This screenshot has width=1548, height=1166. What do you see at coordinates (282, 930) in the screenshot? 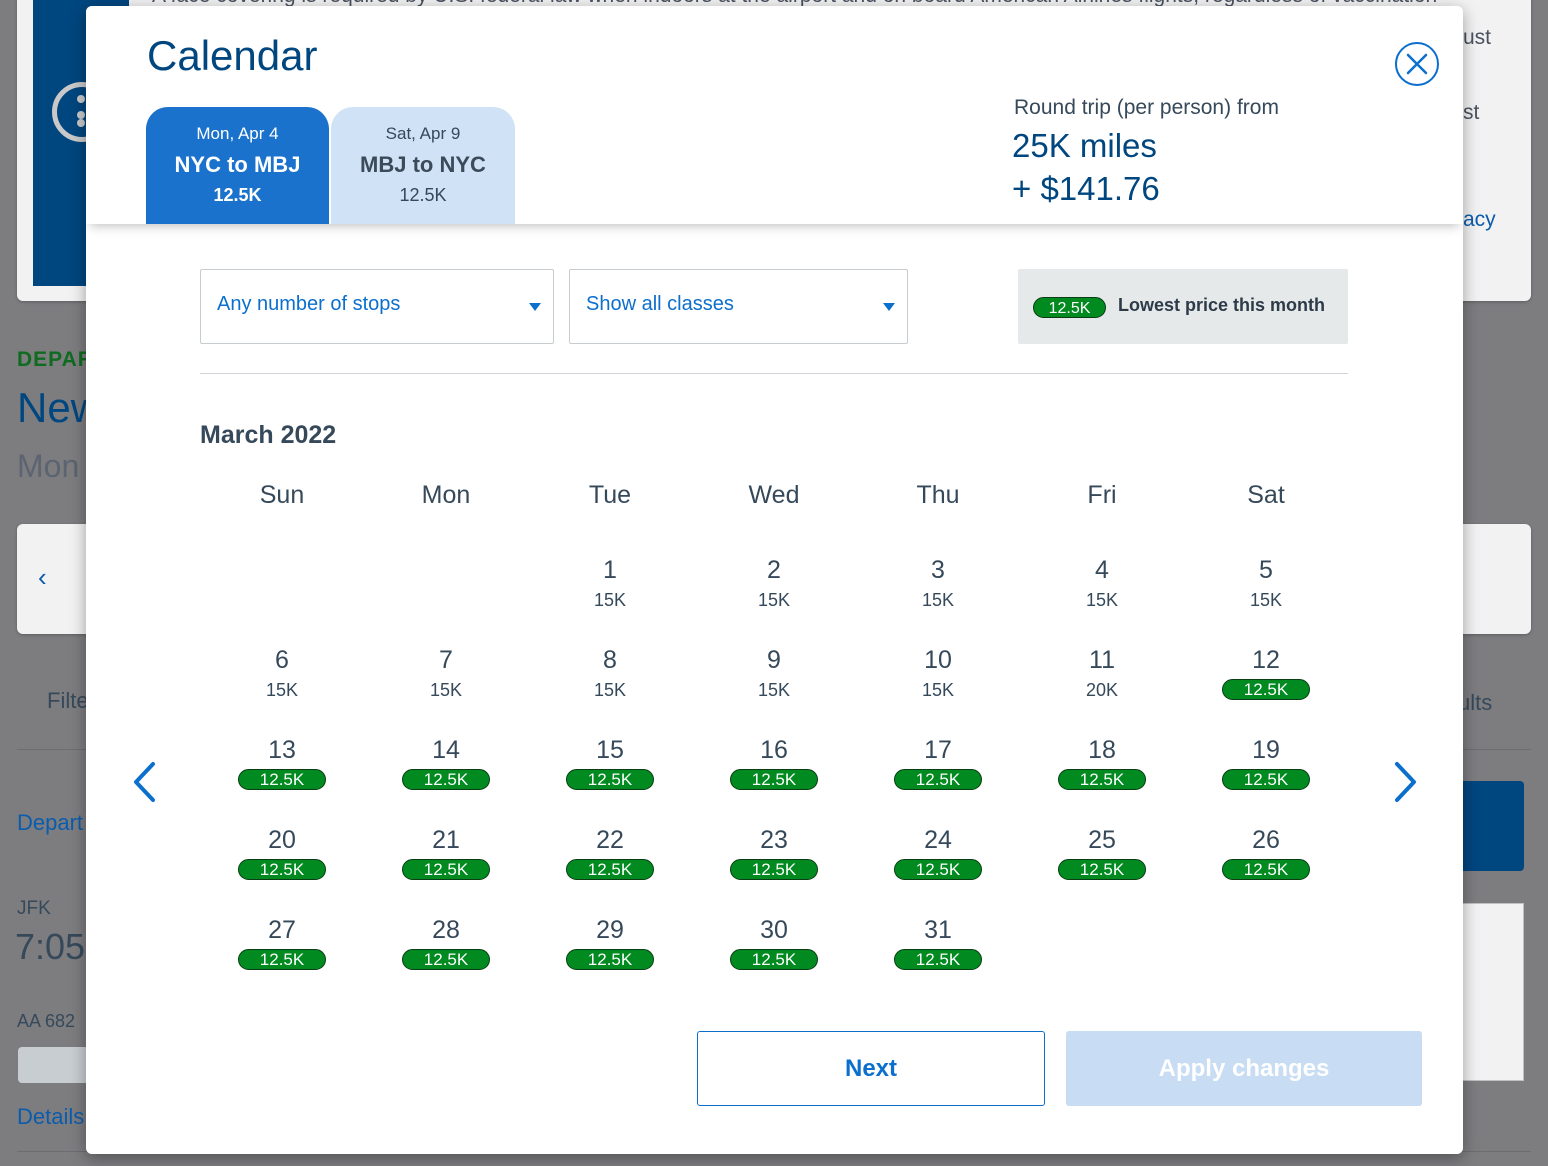
I see `day-number: 27` at bounding box center [282, 930].